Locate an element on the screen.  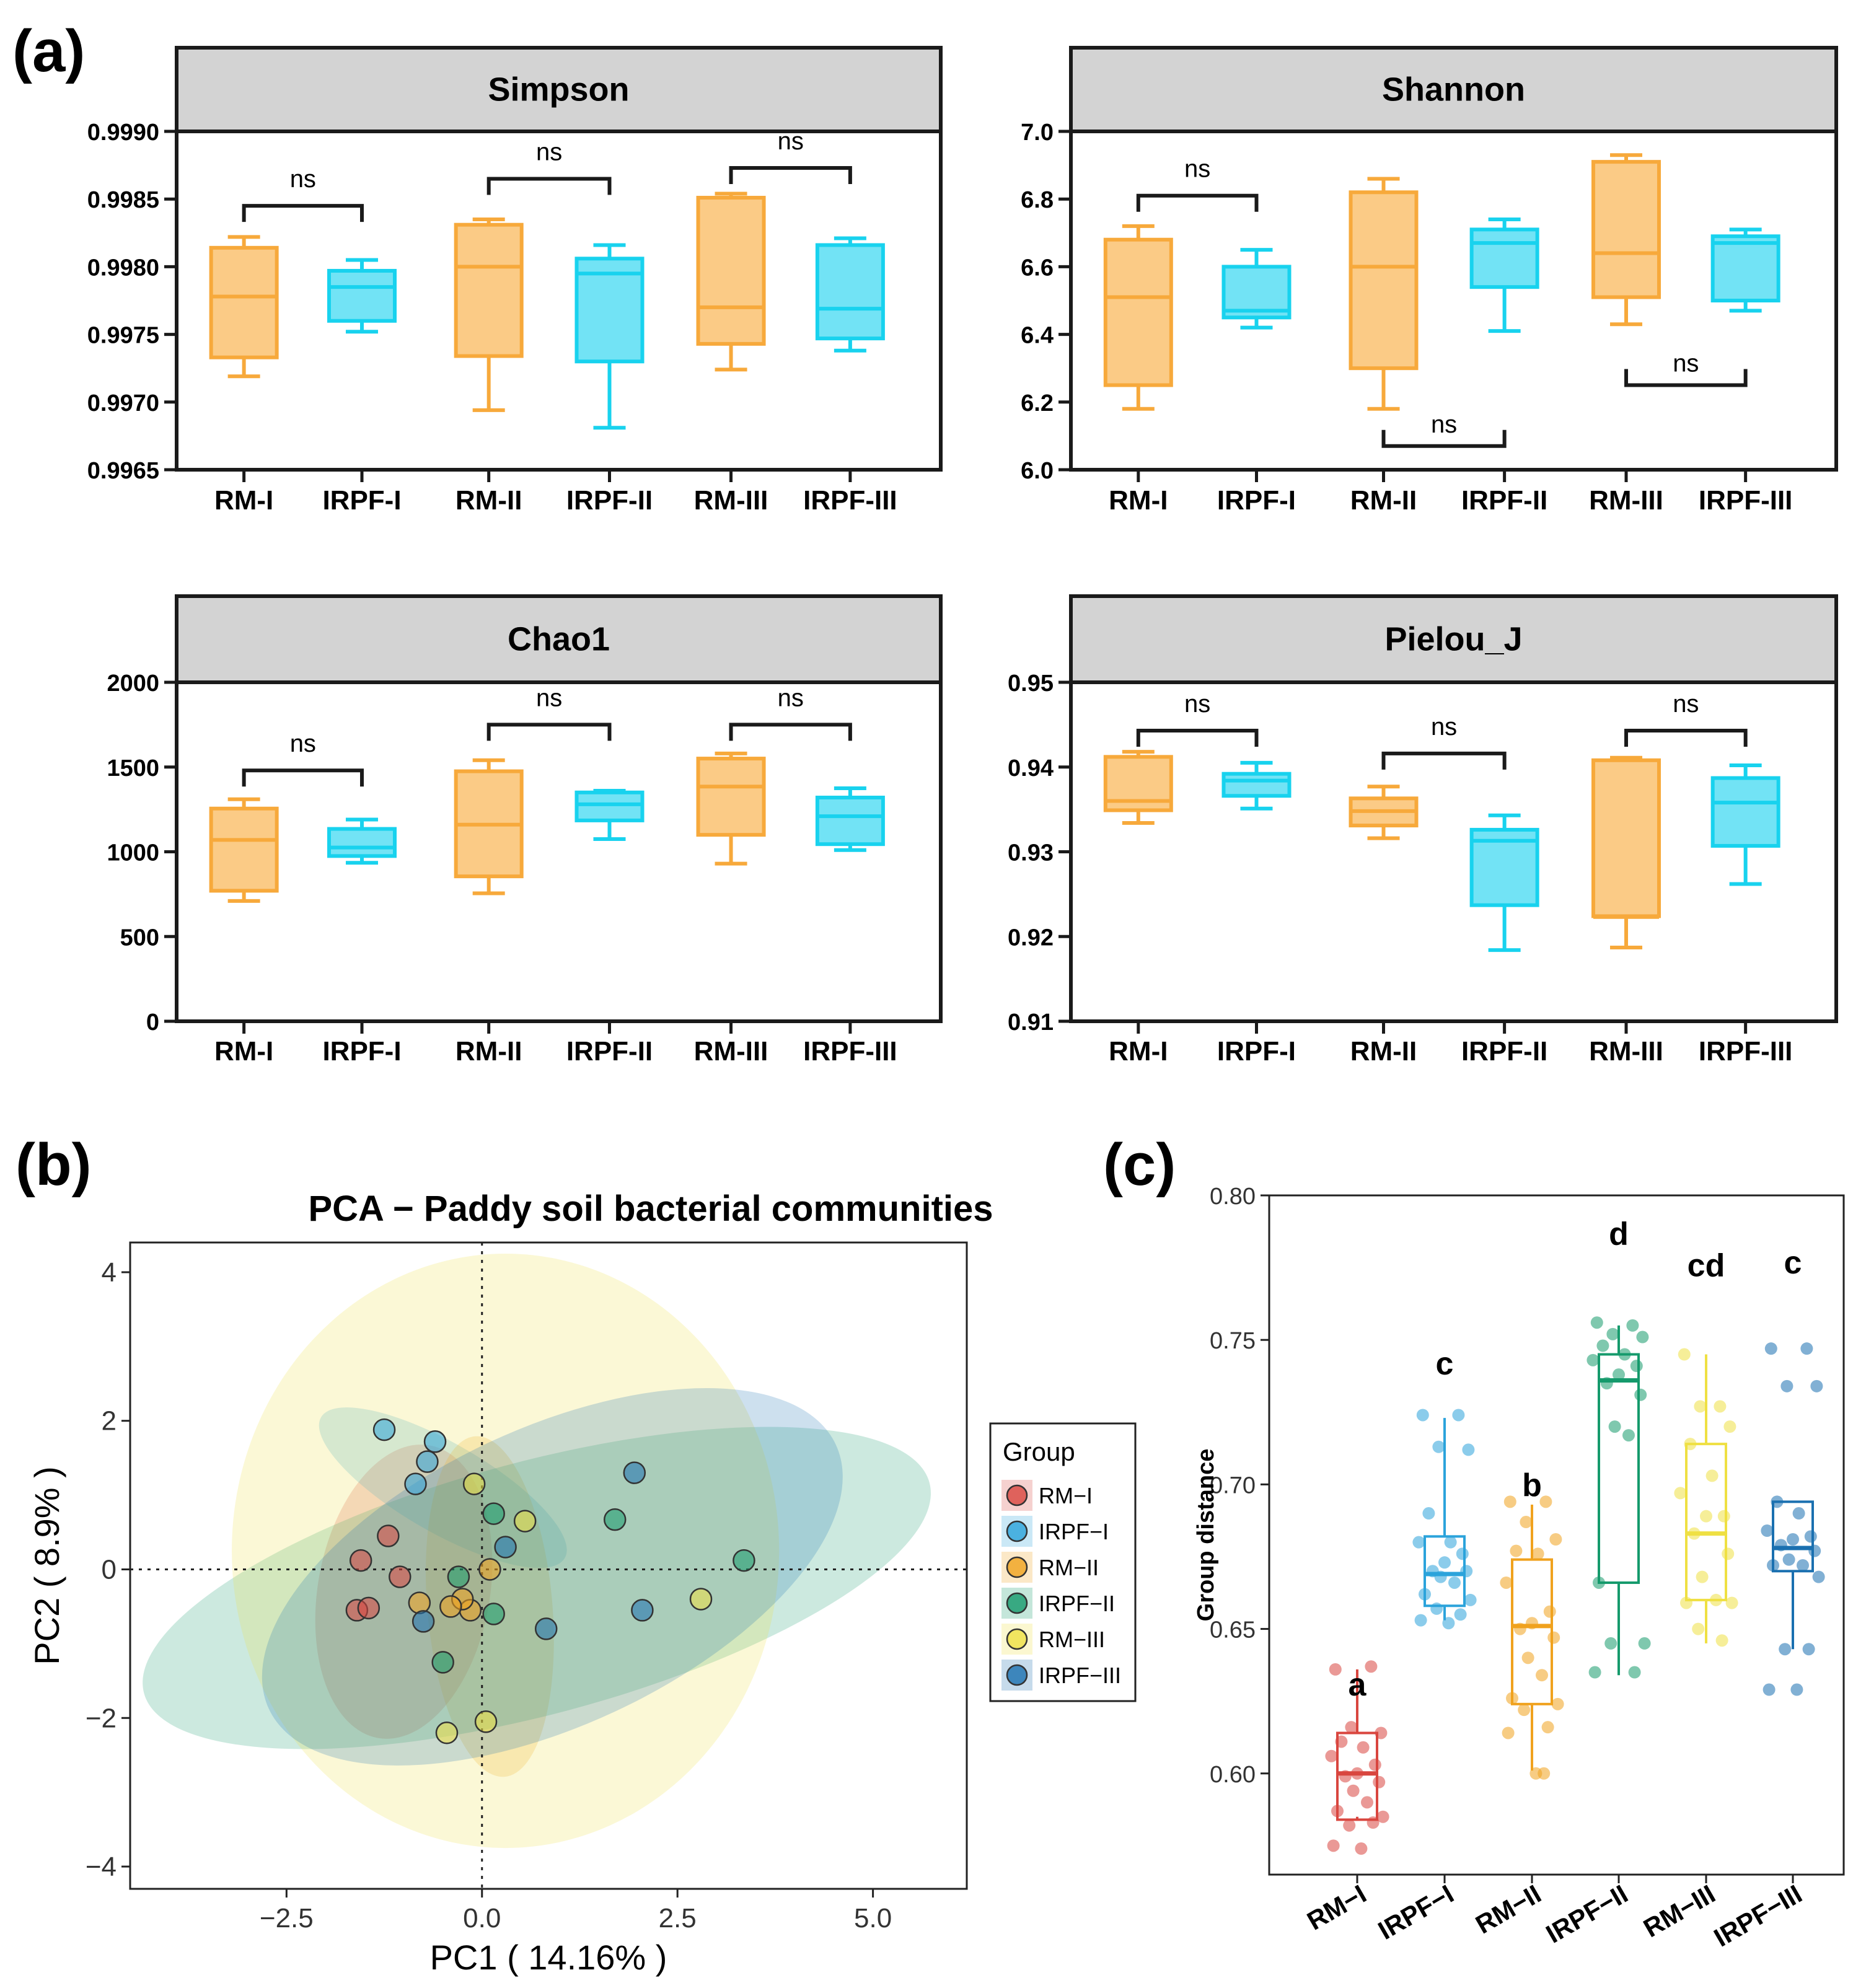
shannon-ytick-label: 6.6 is located at coordinates (1037, 268).